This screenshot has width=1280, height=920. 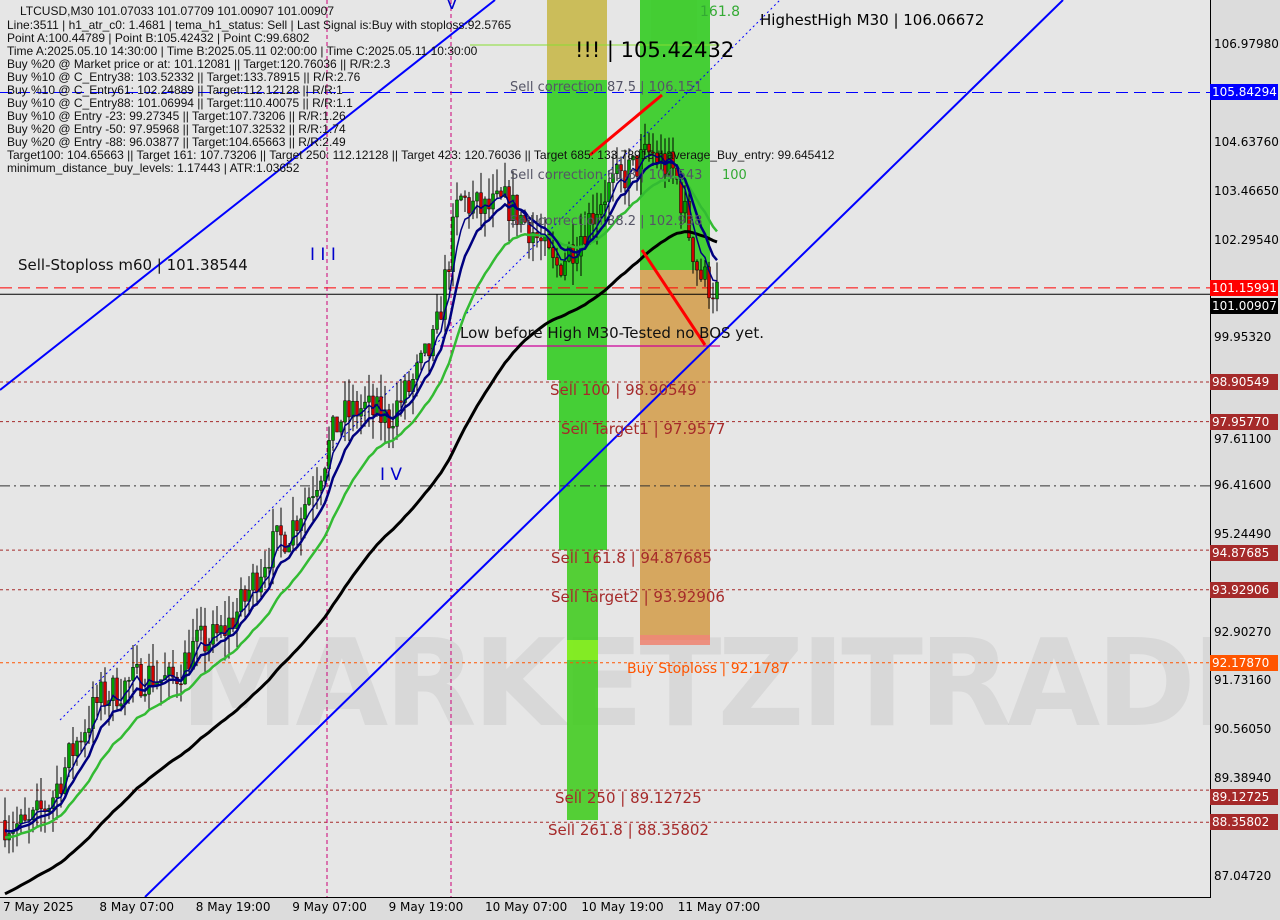 What do you see at coordinates (1243, 778) in the screenshot?
I see `price-tick-label: 89.38940` at bounding box center [1243, 778].